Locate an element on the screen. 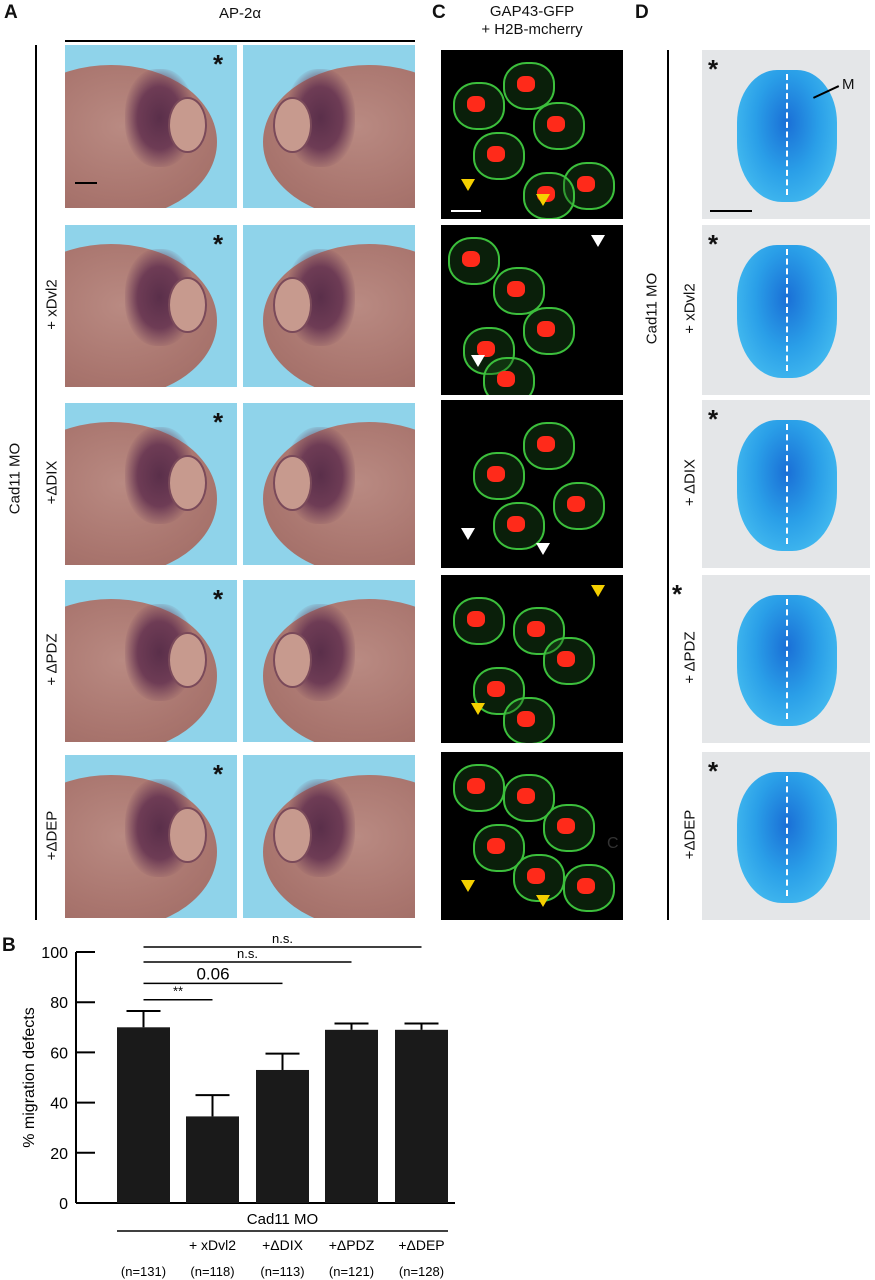 This screenshot has height=1280, width=875. y-tick-label: 80 is located at coordinates (59, 1003).